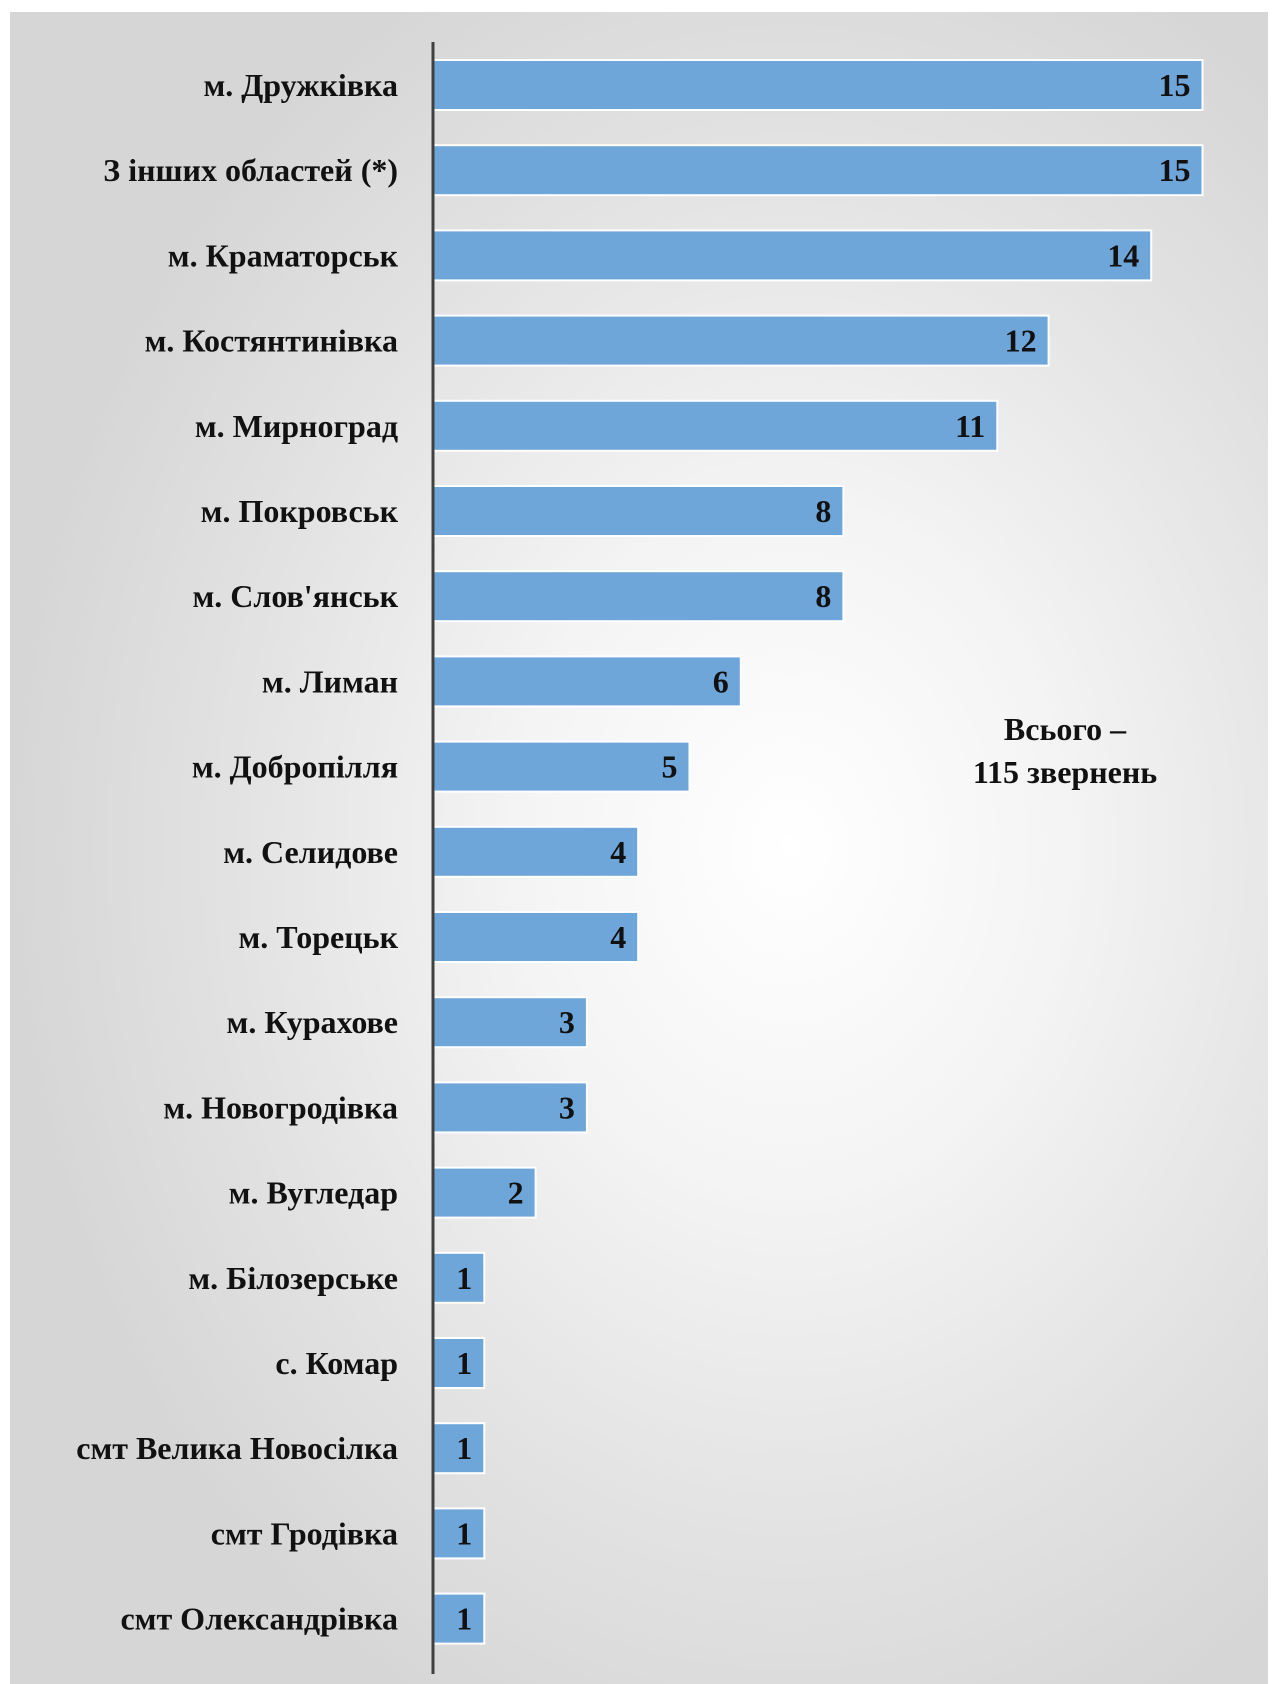 Image resolution: width=1275 pixels, height=1684 pixels. What do you see at coordinates (300, 85) in the screenshot?
I see `category-label: м. Дружківка` at bounding box center [300, 85].